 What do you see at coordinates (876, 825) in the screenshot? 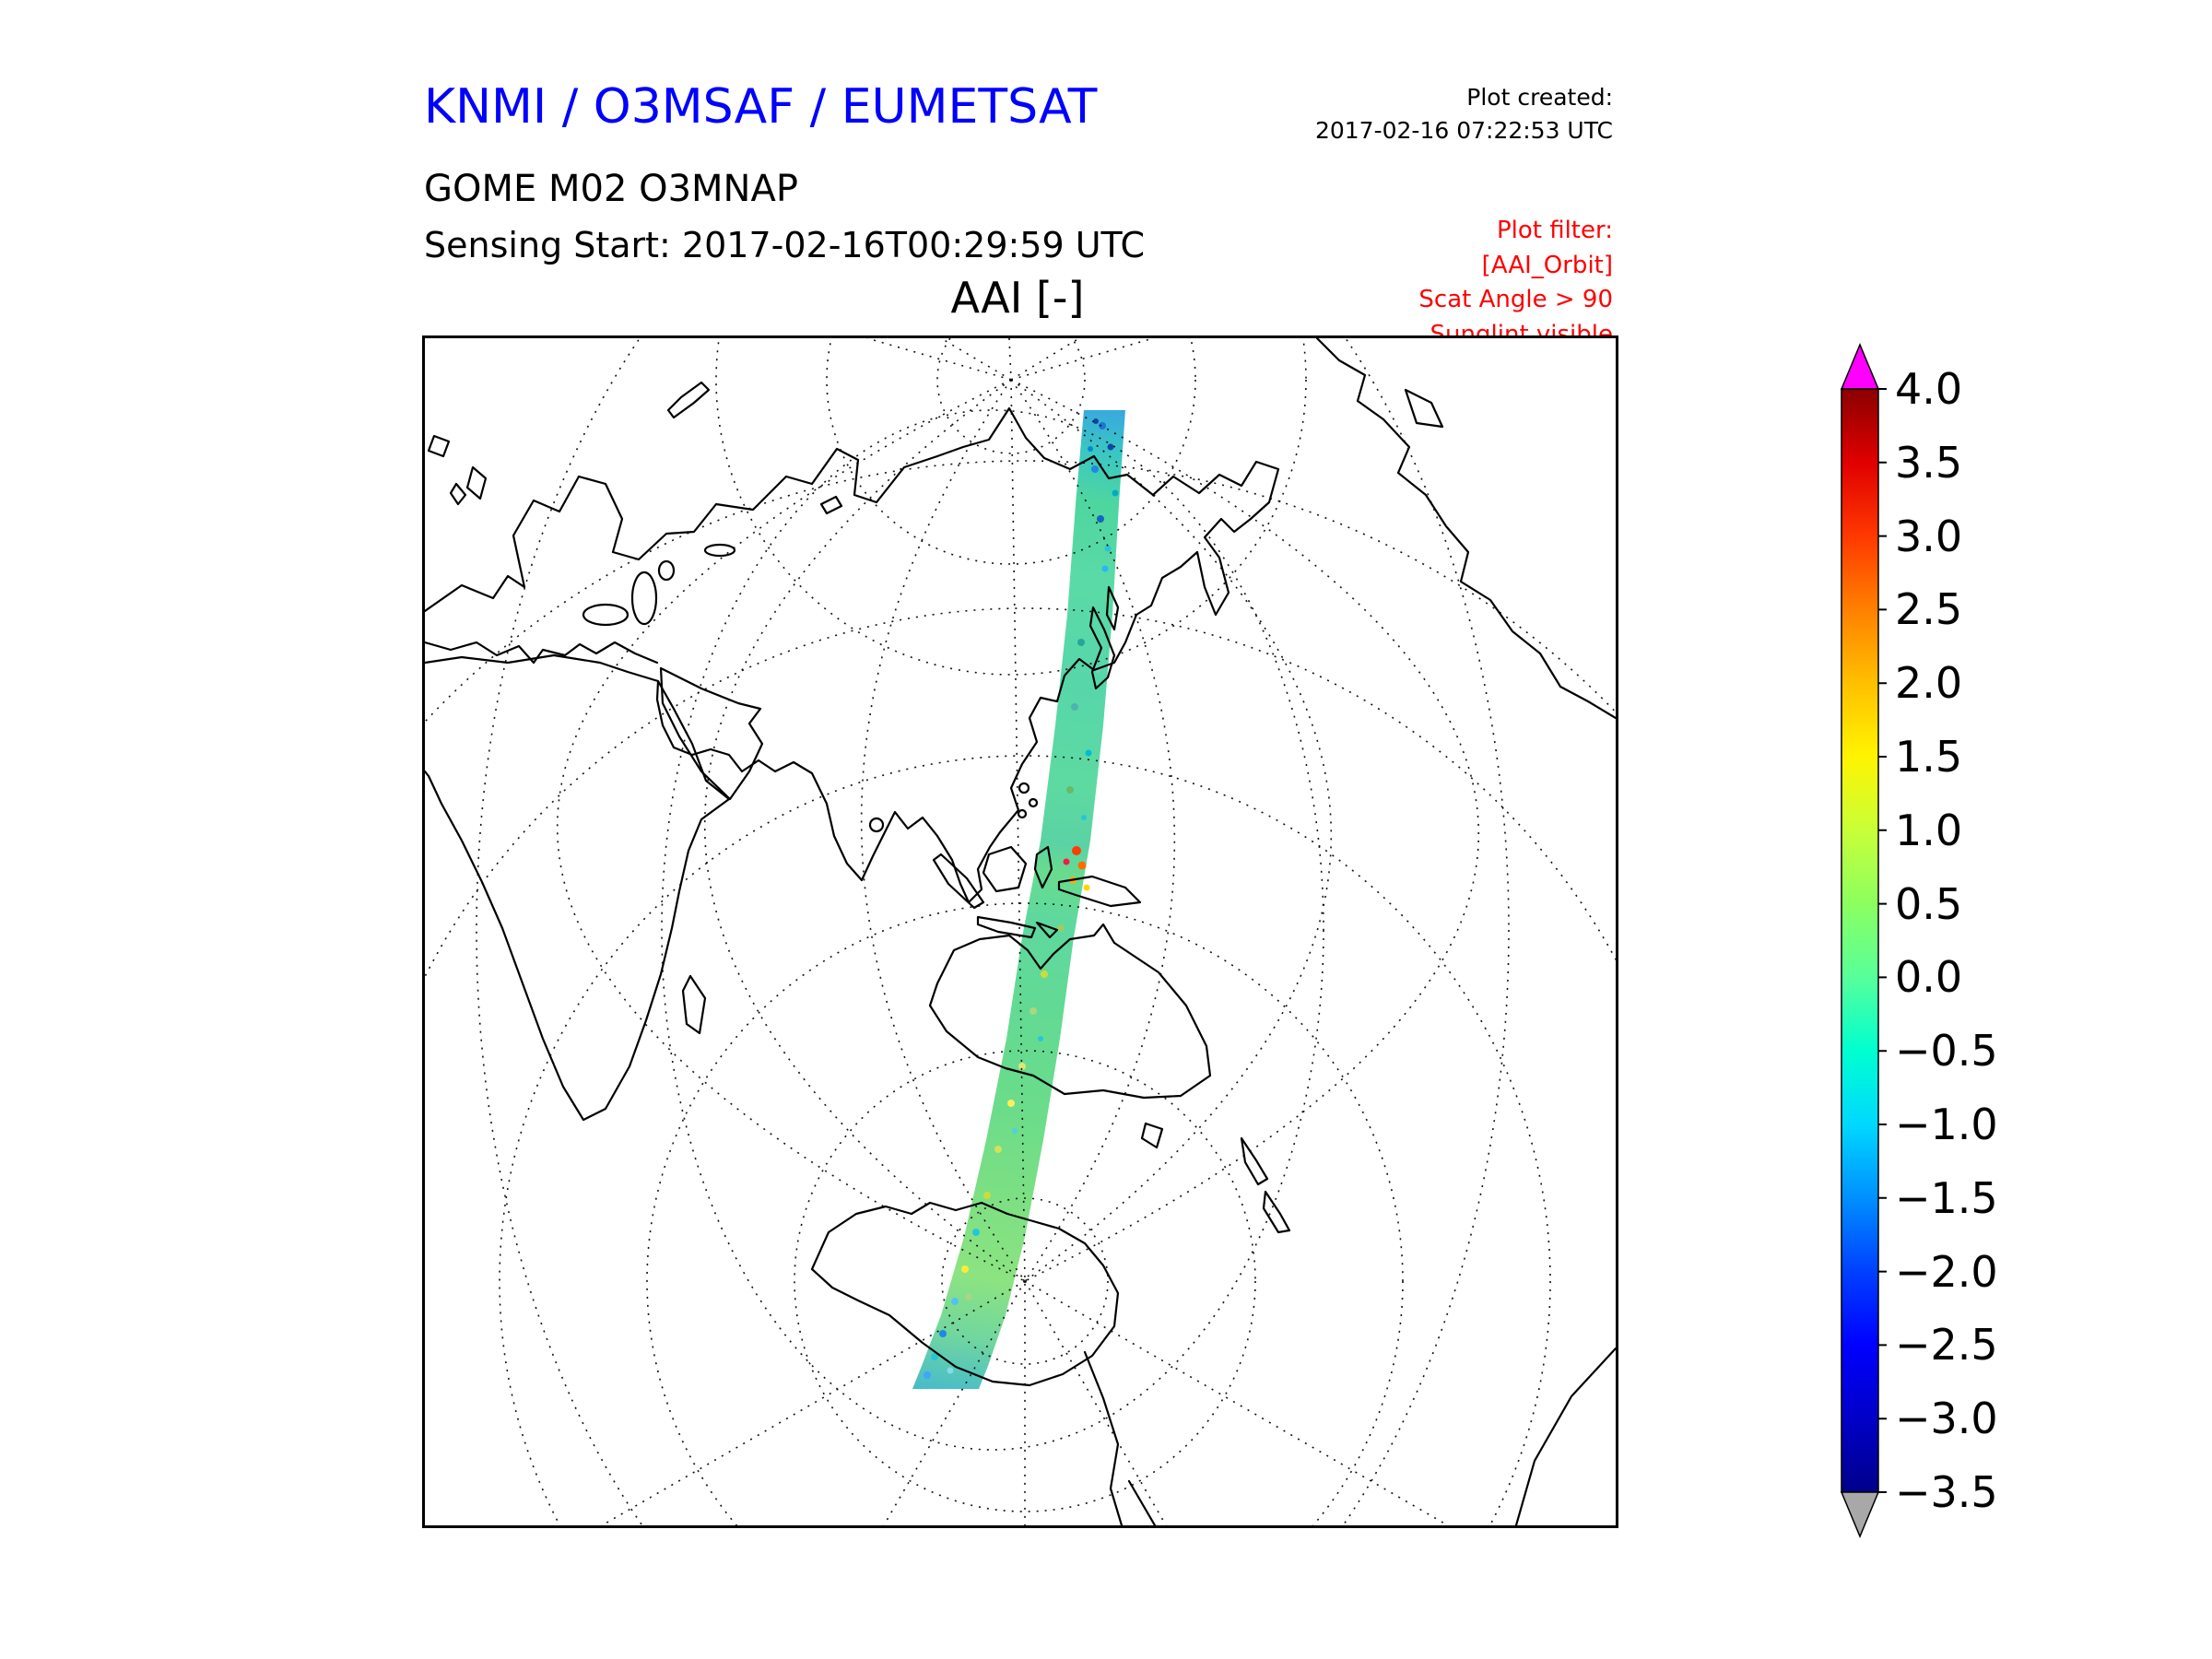
I see `coast-srilanka` at bounding box center [876, 825].